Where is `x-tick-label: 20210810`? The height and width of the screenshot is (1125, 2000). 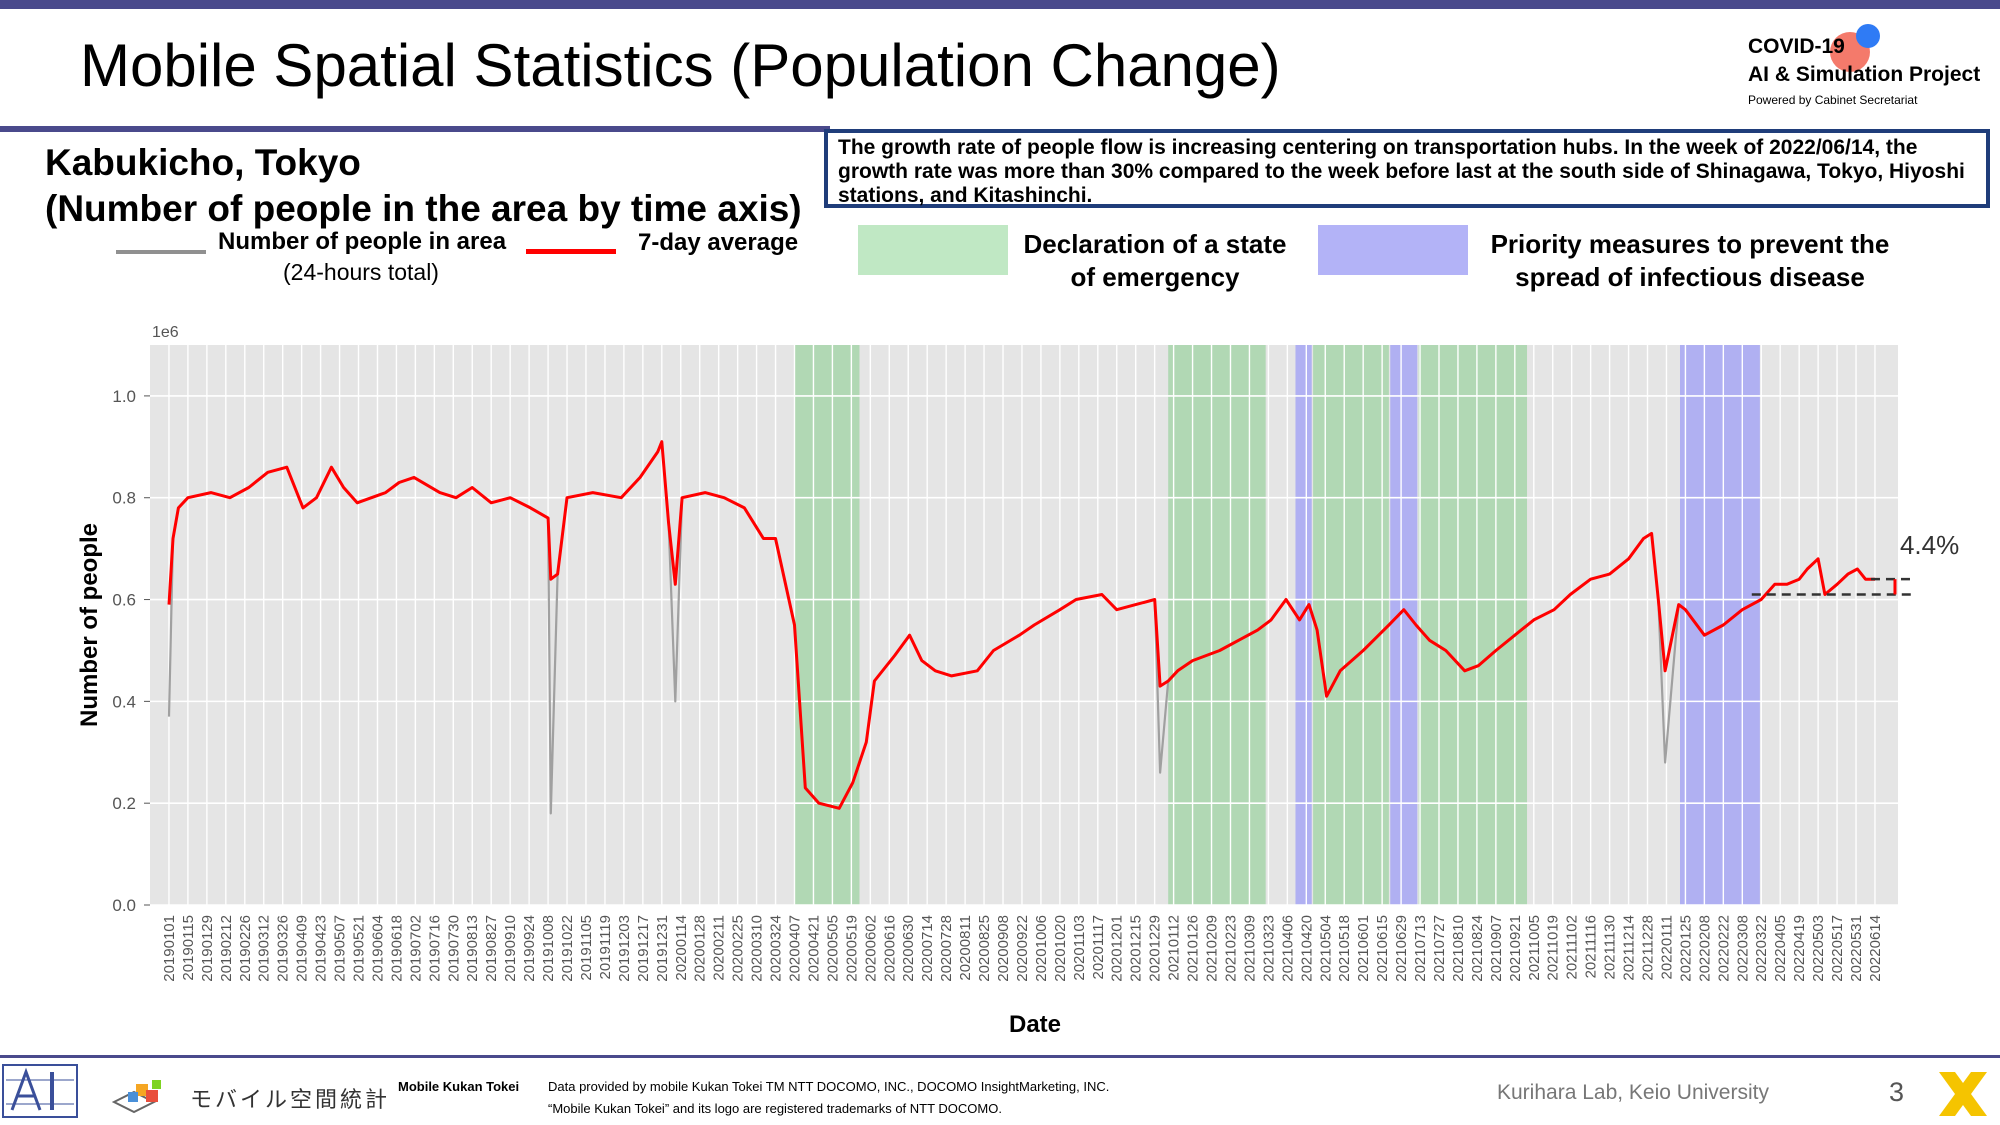
x-tick-label: 20210810 is located at coordinates (1458, 948).